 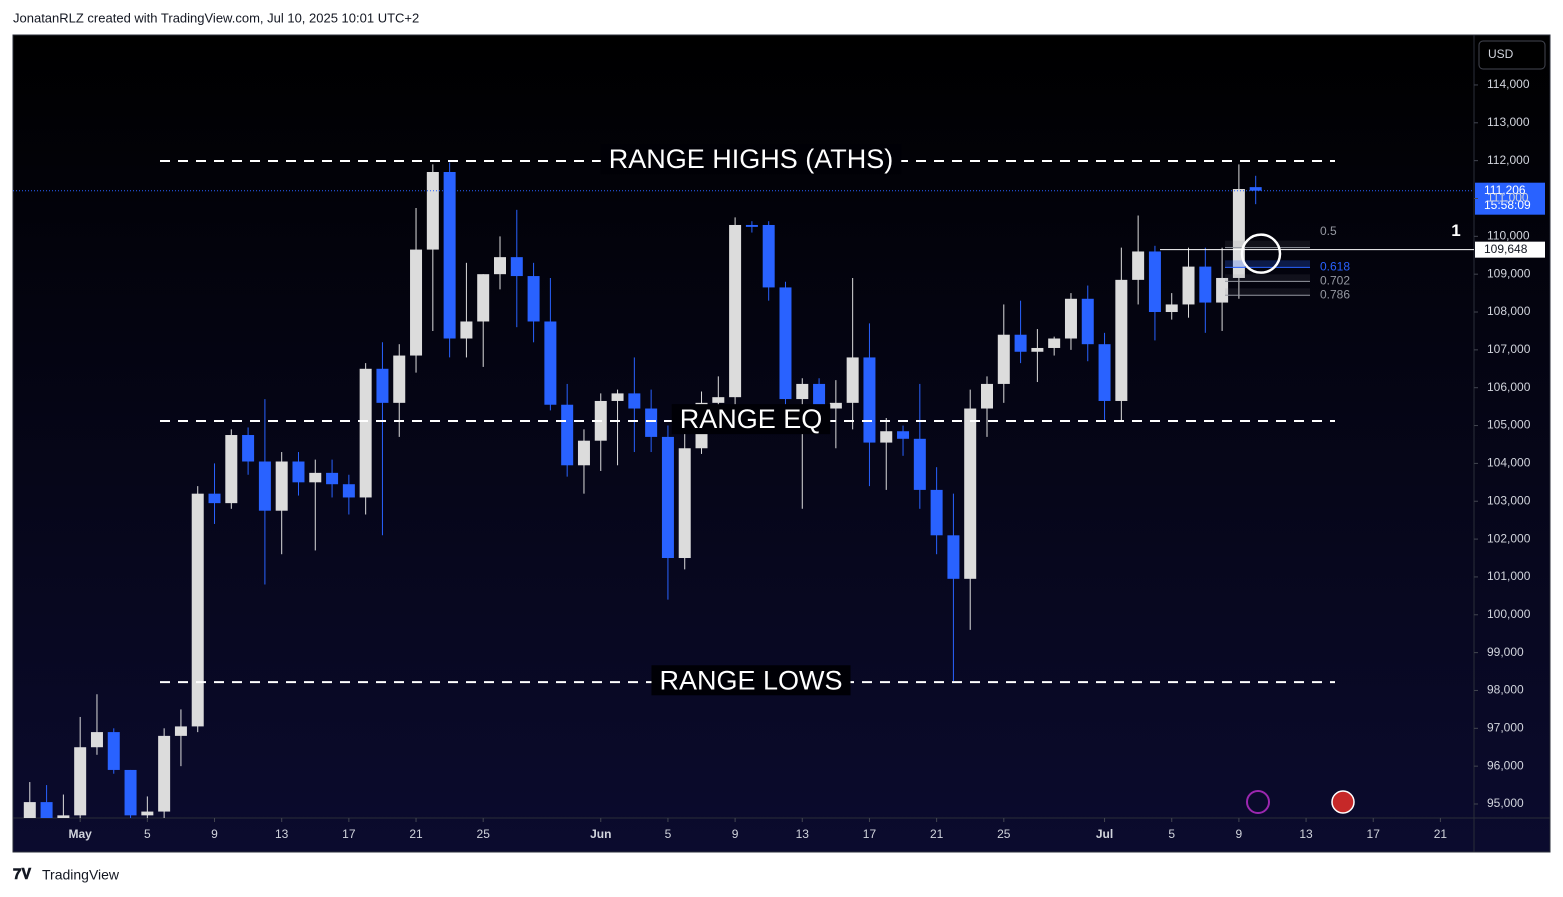 What do you see at coordinates (1501, 54) in the screenshot?
I see `currency: USD` at bounding box center [1501, 54].